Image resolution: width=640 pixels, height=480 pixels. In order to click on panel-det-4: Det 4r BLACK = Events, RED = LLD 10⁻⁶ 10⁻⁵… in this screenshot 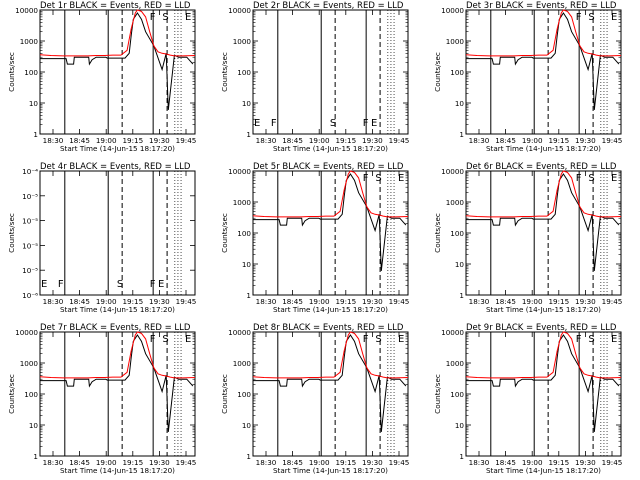, I will do `click(101, 238)`.